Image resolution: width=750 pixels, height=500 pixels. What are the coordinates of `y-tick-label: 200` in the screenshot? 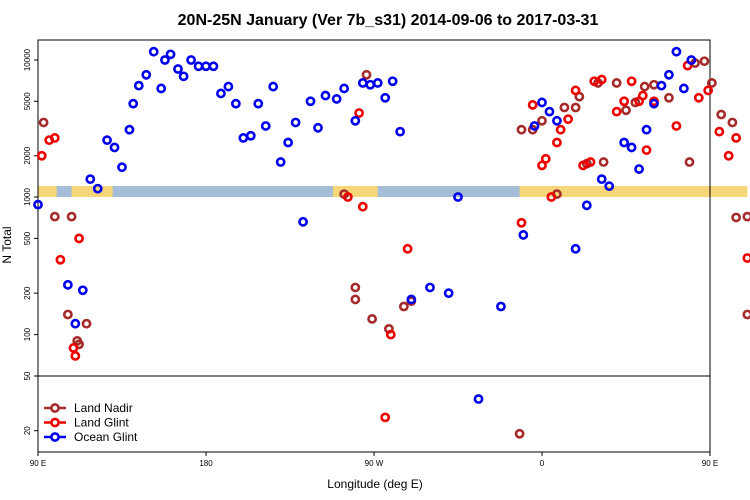 It's located at (27, 293).